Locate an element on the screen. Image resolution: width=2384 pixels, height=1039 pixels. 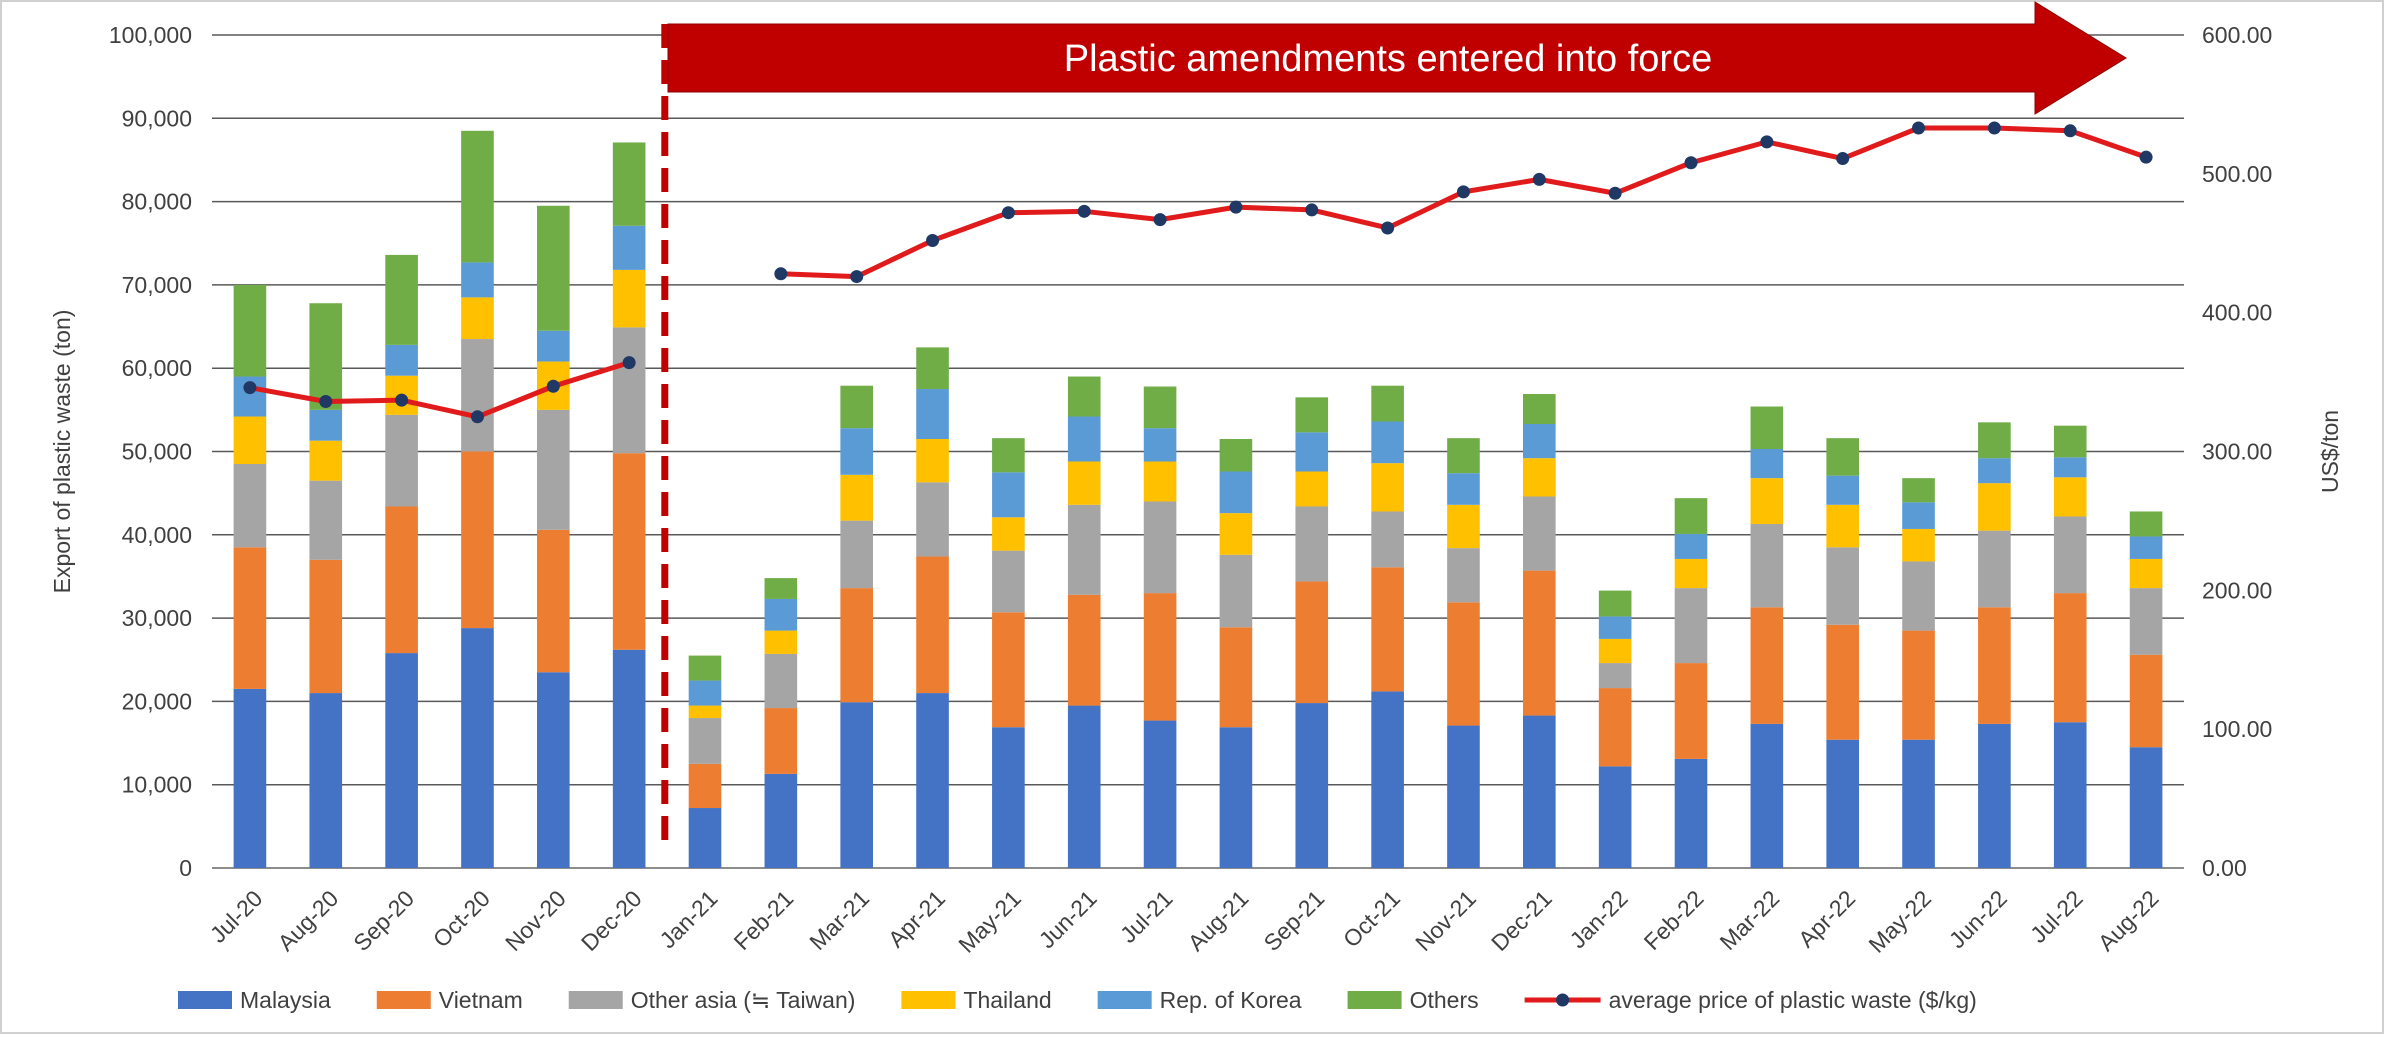
y-tick-label: 0 is located at coordinates (185, 868).